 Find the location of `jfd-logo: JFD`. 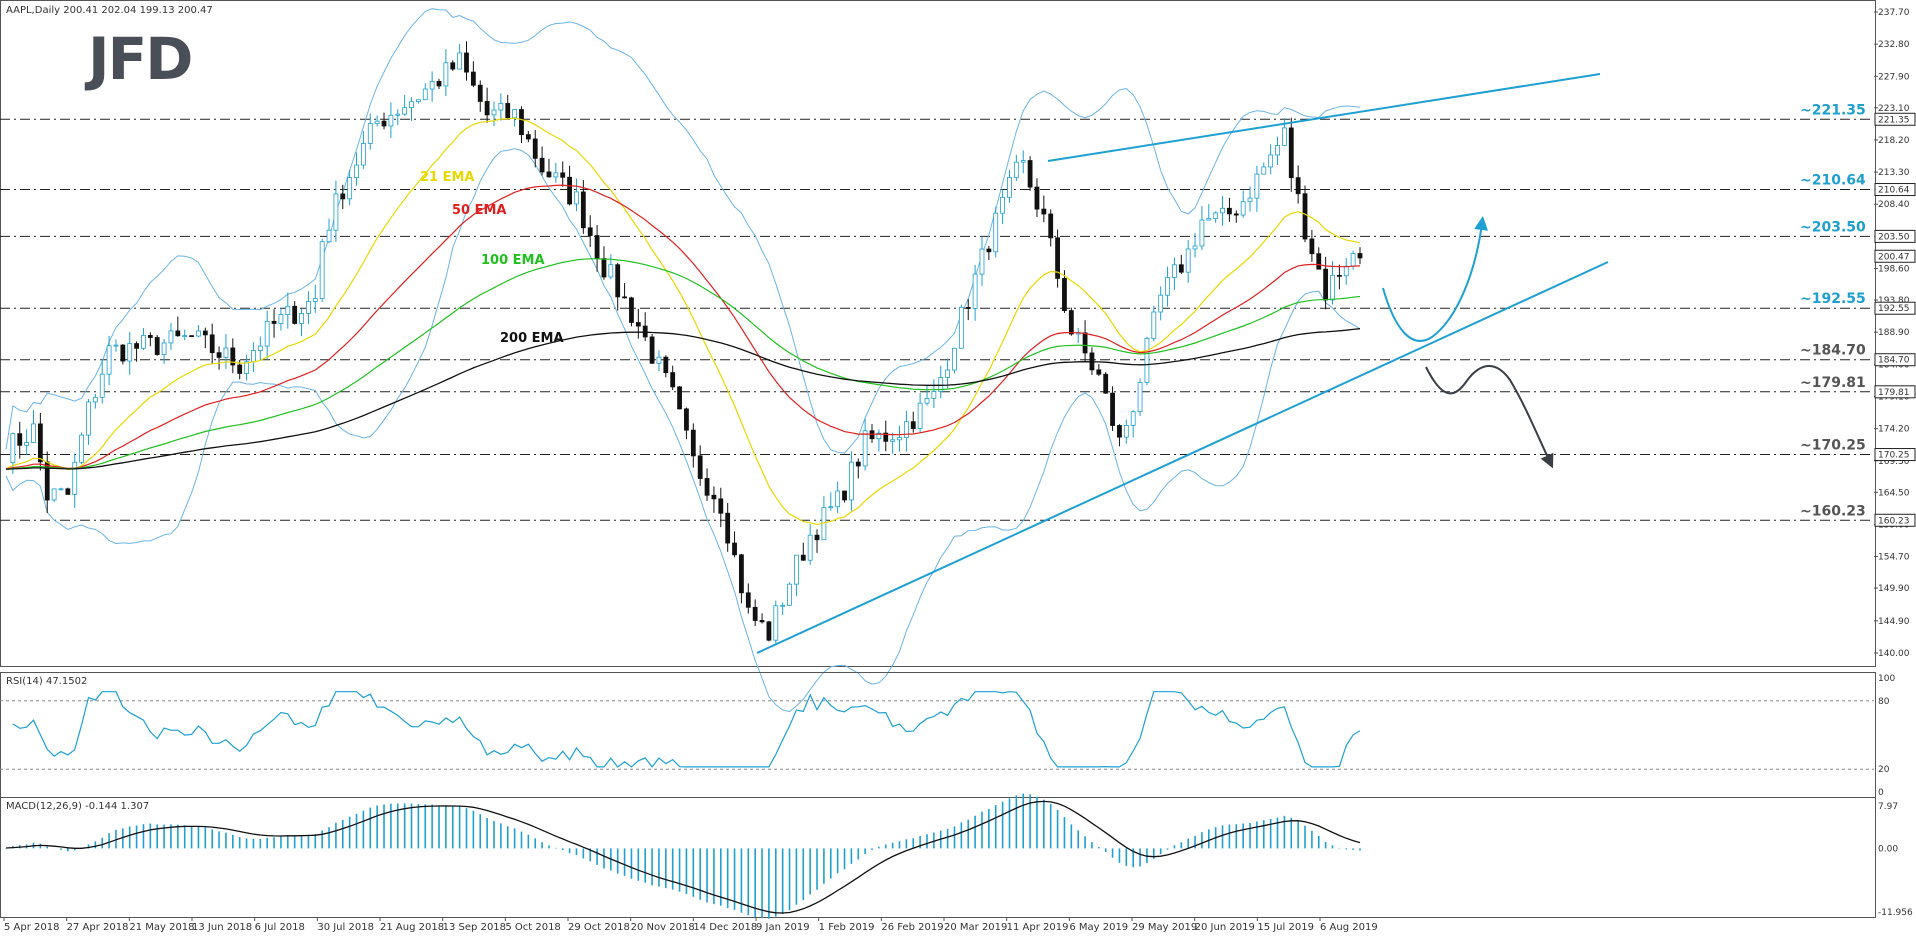

jfd-logo: JFD is located at coordinates (140, 59).